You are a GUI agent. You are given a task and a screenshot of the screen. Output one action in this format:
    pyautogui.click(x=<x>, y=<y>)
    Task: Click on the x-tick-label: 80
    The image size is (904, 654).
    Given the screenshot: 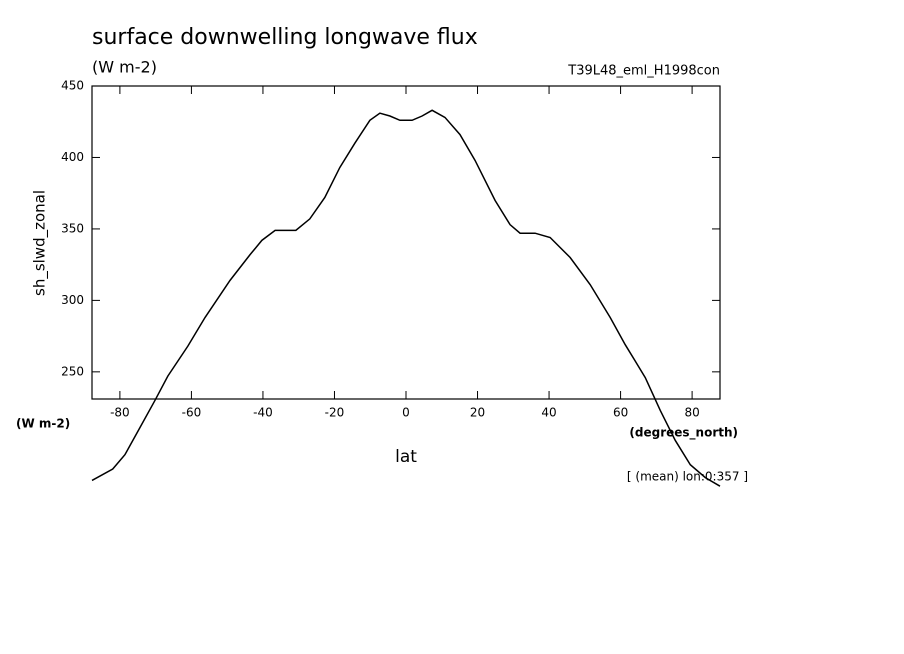 What is the action you would take?
    pyautogui.click(x=691, y=413)
    